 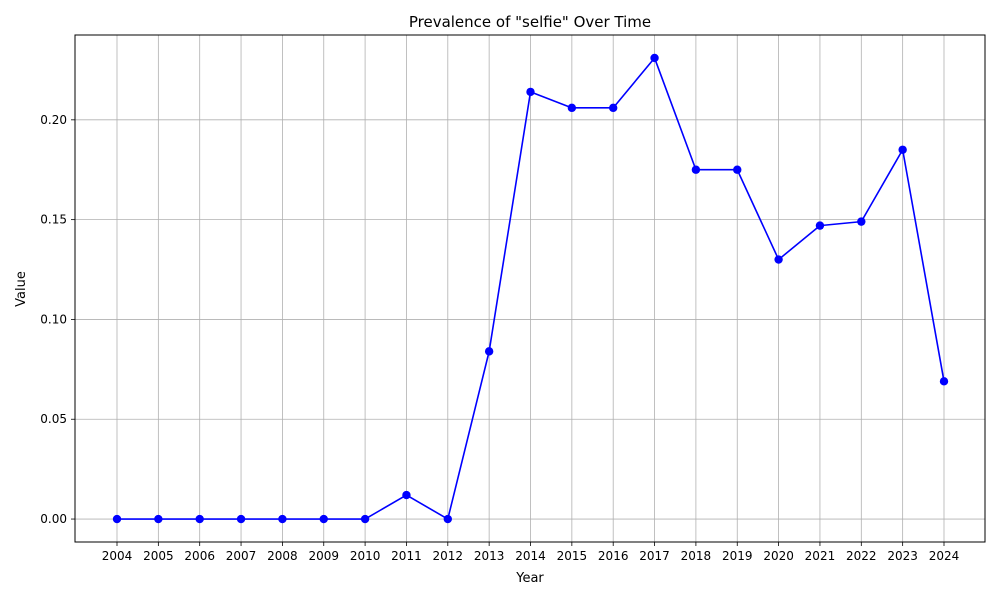 I want to click on y-tick-label: 0.10, so click(x=53, y=319).